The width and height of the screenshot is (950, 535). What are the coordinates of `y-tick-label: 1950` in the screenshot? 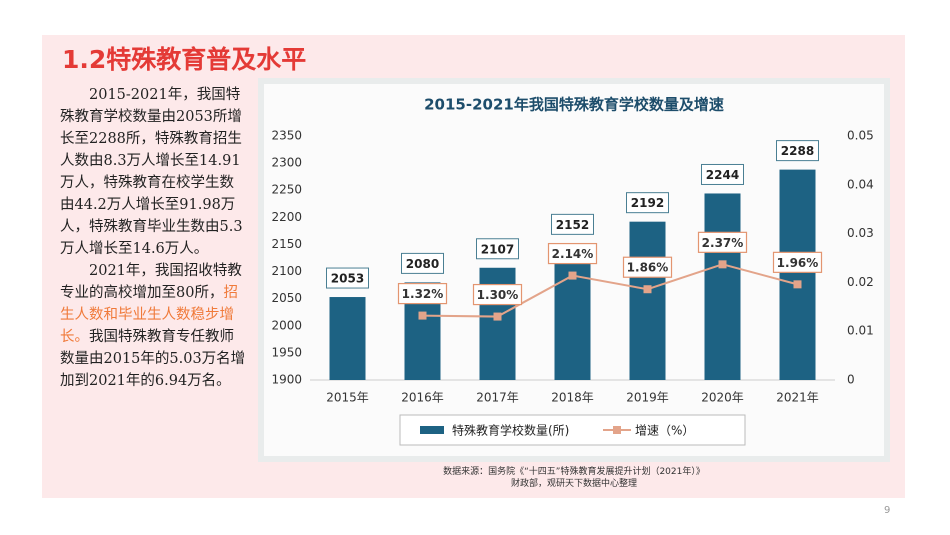 It's located at (286, 352).